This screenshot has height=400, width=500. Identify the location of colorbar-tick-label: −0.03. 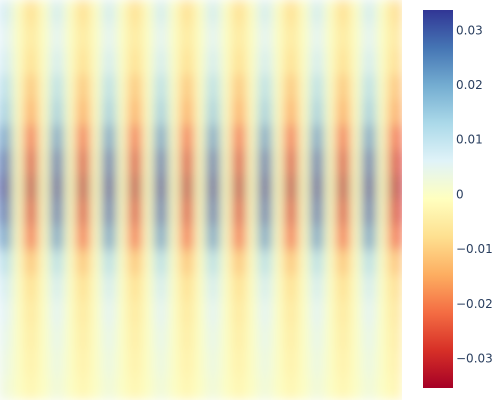
(474, 359).